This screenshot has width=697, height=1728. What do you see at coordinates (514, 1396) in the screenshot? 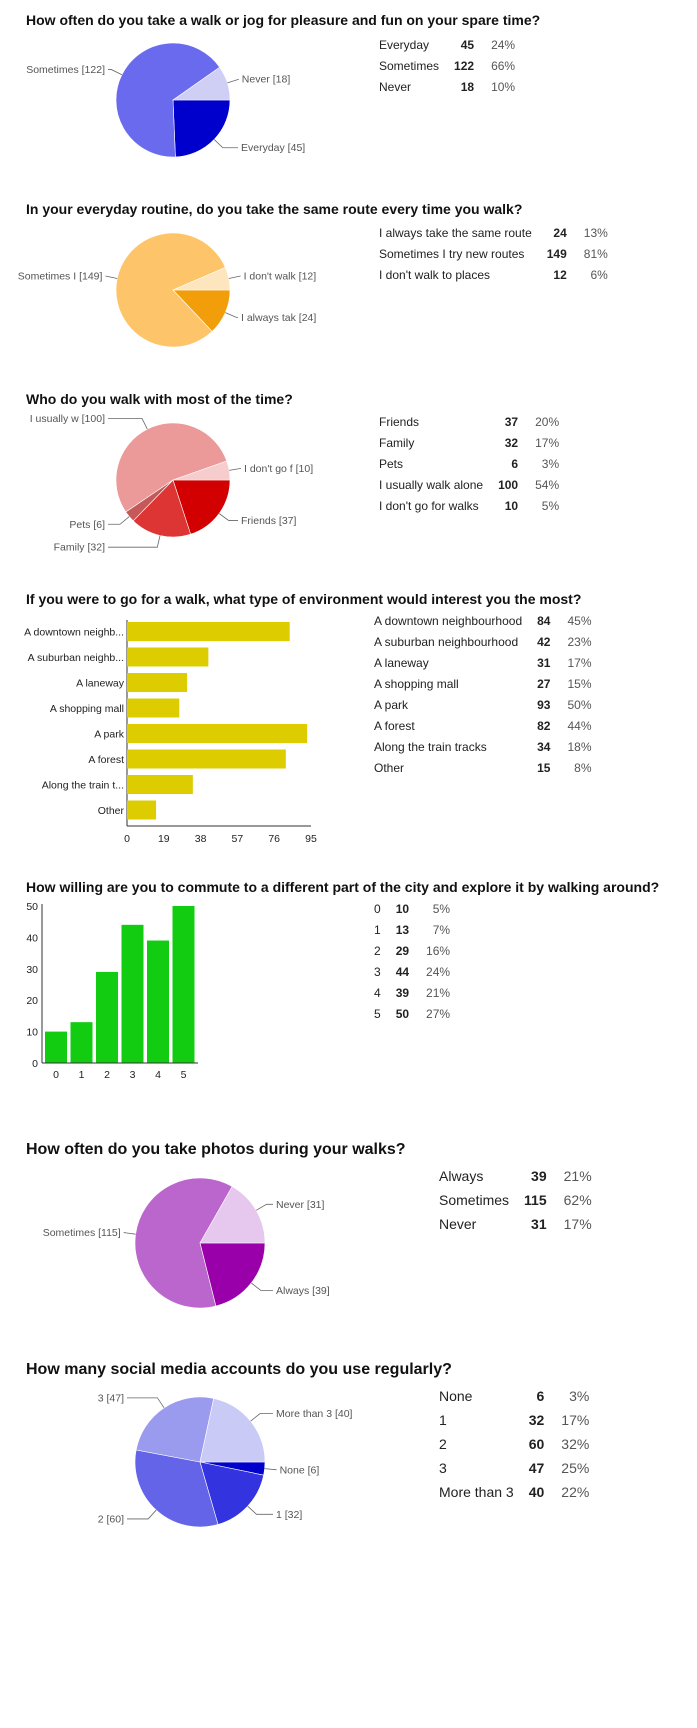
I see `table-row: None 6 3%` at bounding box center [514, 1396].